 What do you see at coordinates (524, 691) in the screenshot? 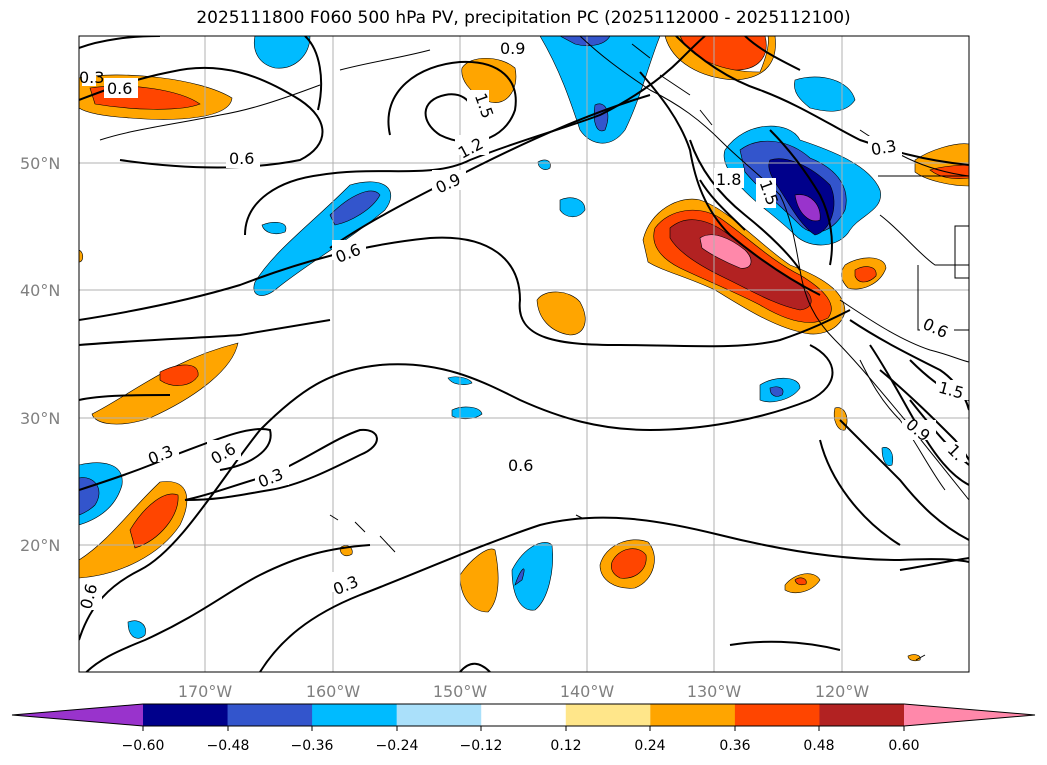
I see `longitude-labels: 170°W 160°W 150°W 140°W 130°W 120°W` at bounding box center [524, 691].